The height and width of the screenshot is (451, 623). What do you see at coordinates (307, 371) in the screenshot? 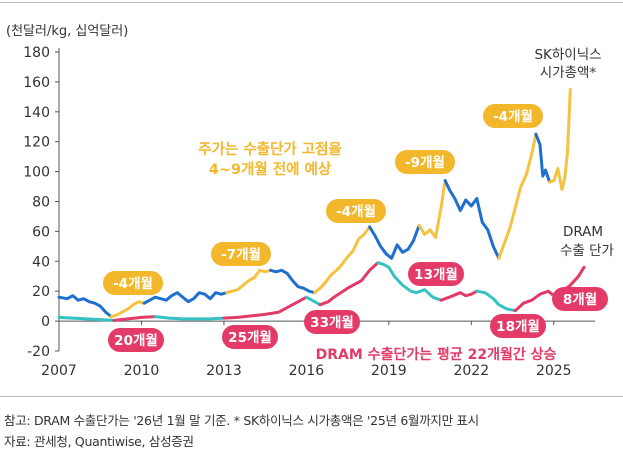
I see `x-tick-label: 2016` at bounding box center [307, 371].